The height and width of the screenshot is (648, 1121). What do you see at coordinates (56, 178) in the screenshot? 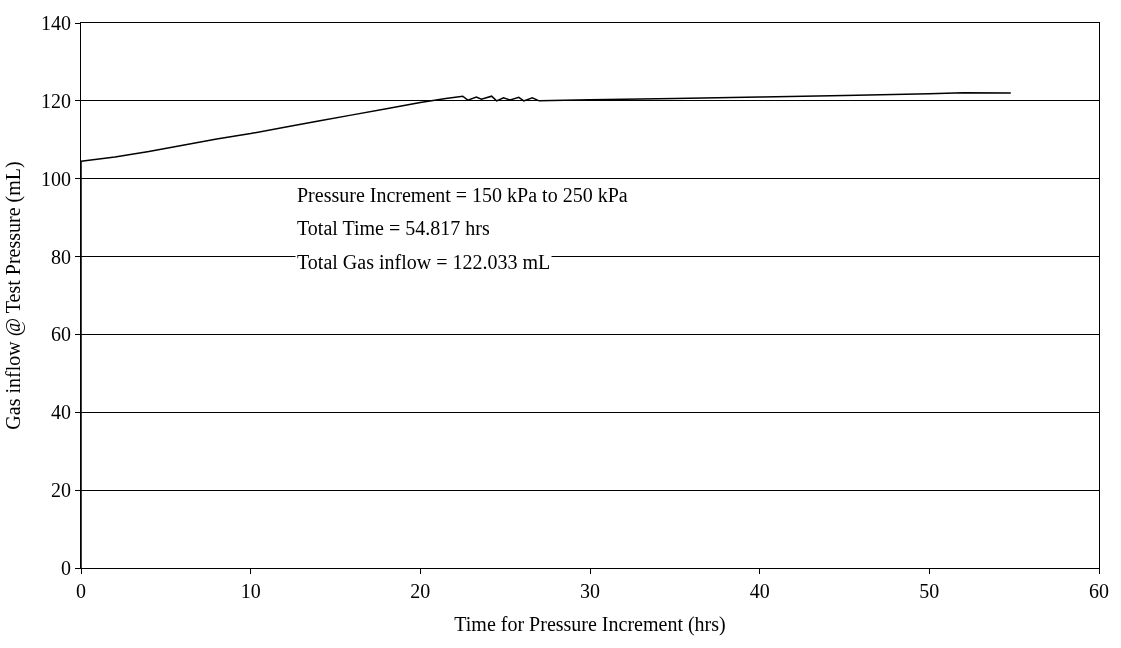
I see `y-tick-label: 100` at bounding box center [56, 178].